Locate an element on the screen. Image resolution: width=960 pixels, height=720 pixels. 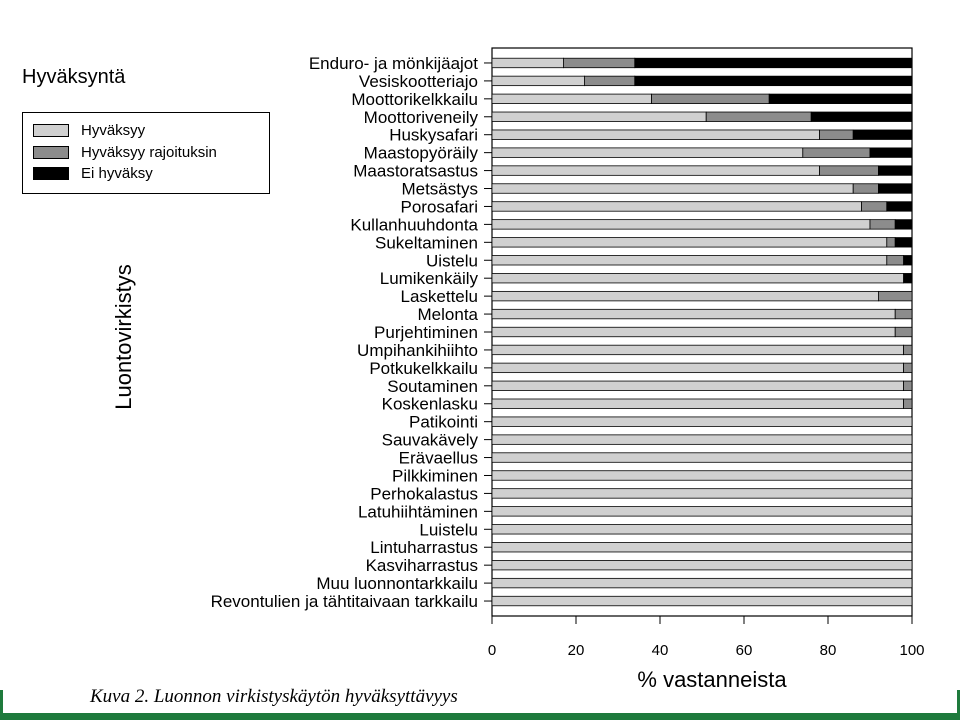
x-tick-label: 40 is located at coordinates (660, 650).